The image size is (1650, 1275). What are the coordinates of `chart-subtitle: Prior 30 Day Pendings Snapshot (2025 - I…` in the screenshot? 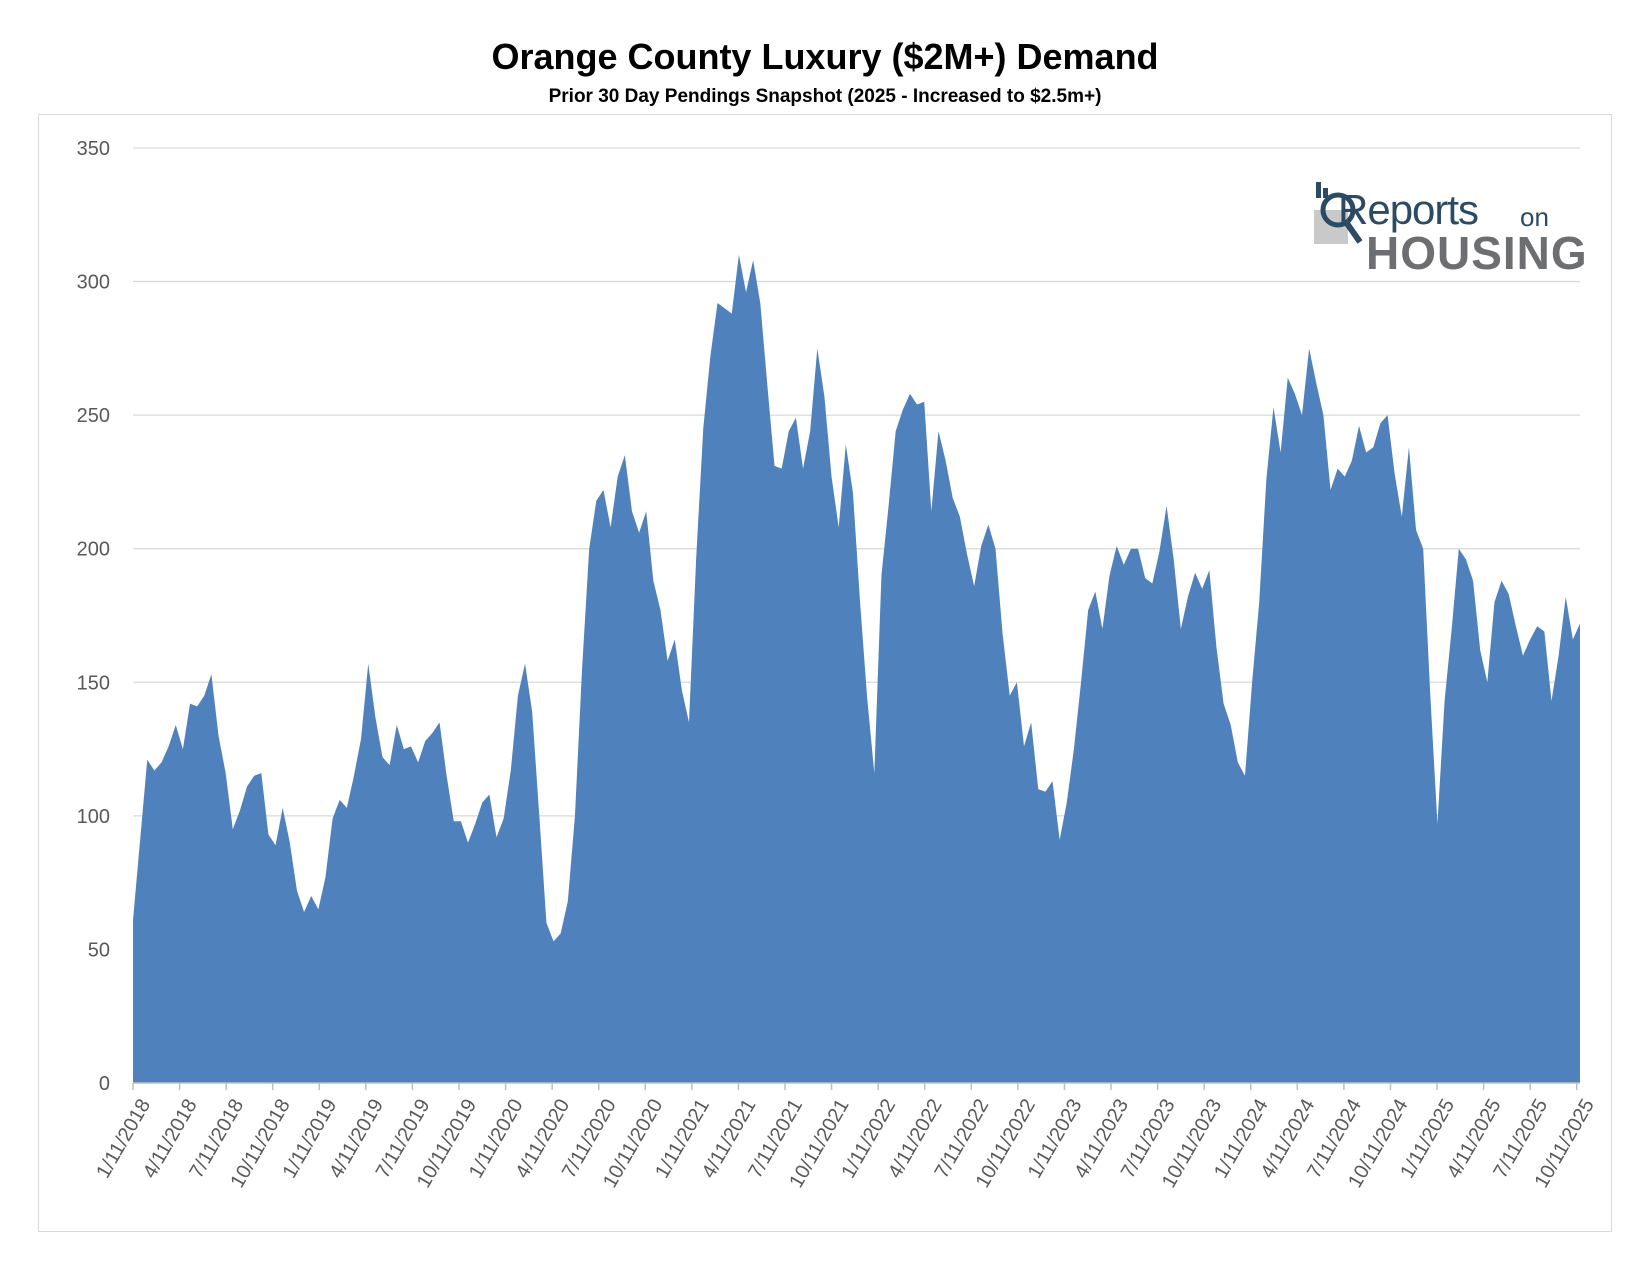 It's located at (825, 96).